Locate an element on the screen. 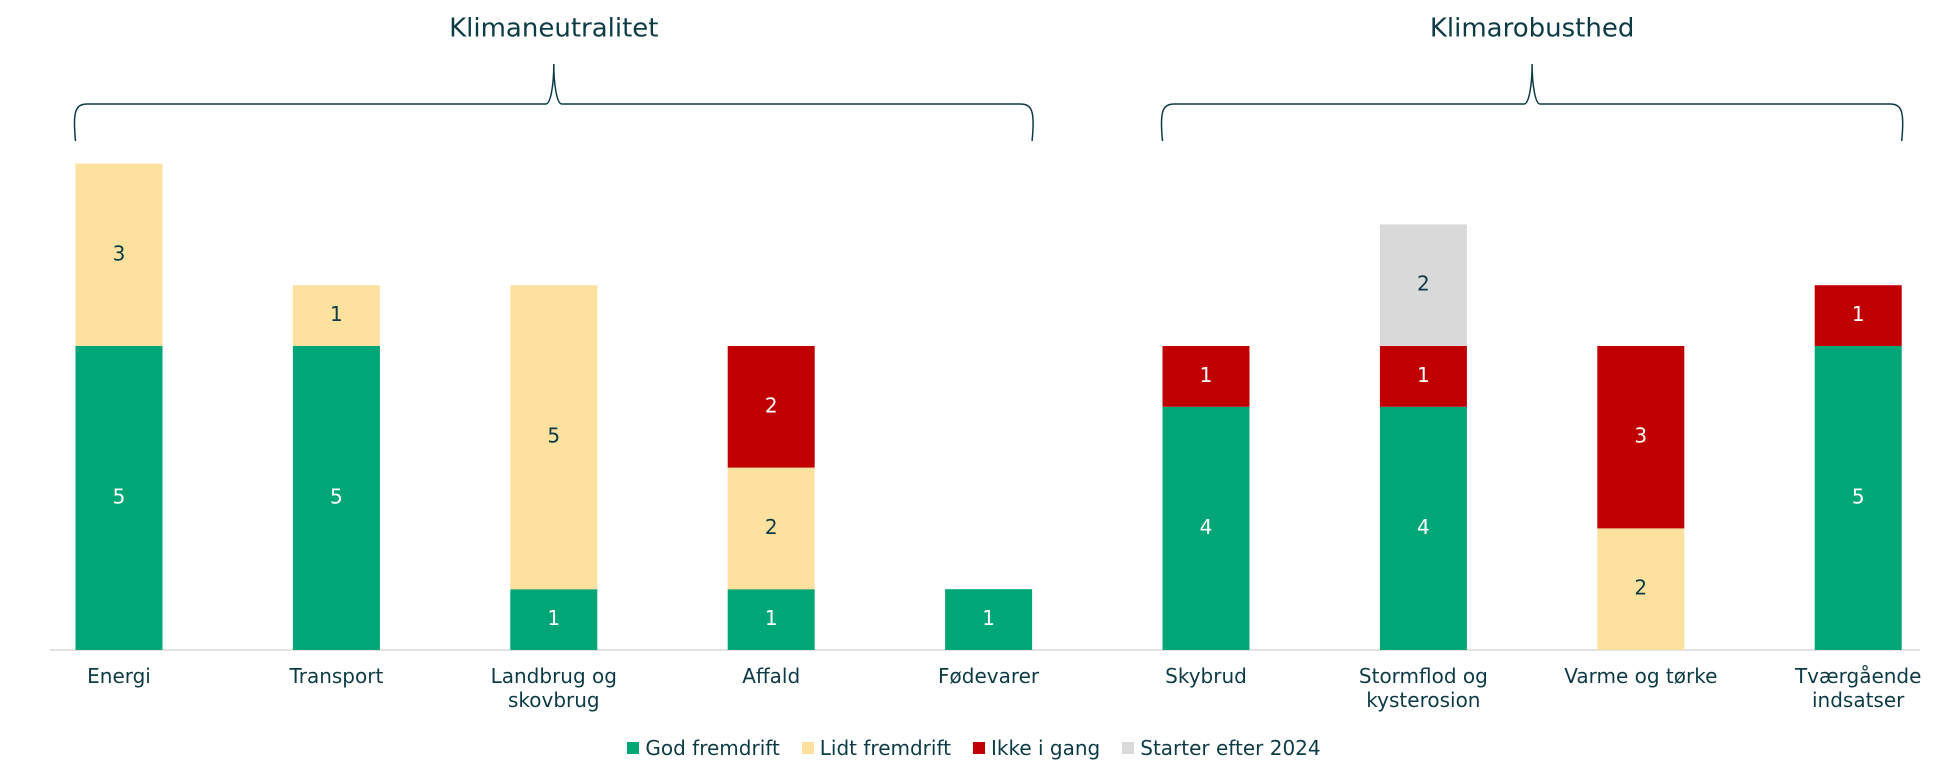 The image size is (1948, 773). x-tick-label: Energi is located at coordinates (119, 676).